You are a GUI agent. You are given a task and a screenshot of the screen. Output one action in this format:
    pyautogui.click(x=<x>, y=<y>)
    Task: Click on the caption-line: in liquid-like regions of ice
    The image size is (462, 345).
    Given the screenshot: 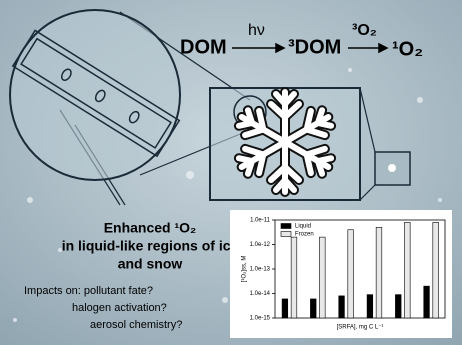 What is the action you would take?
    pyautogui.click(x=150, y=246)
    